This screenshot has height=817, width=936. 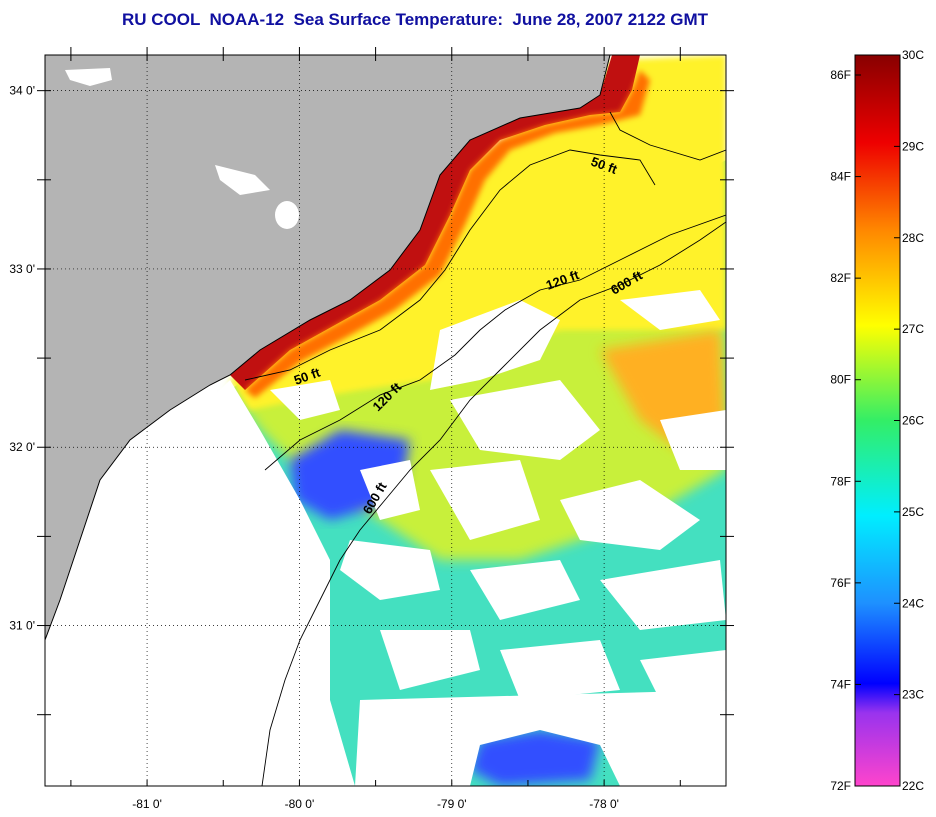 What do you see at coordinates (913, 695) in the screenshot?
I see `colorbar-label-celsius: 23C` at bounding box center [913, 695].